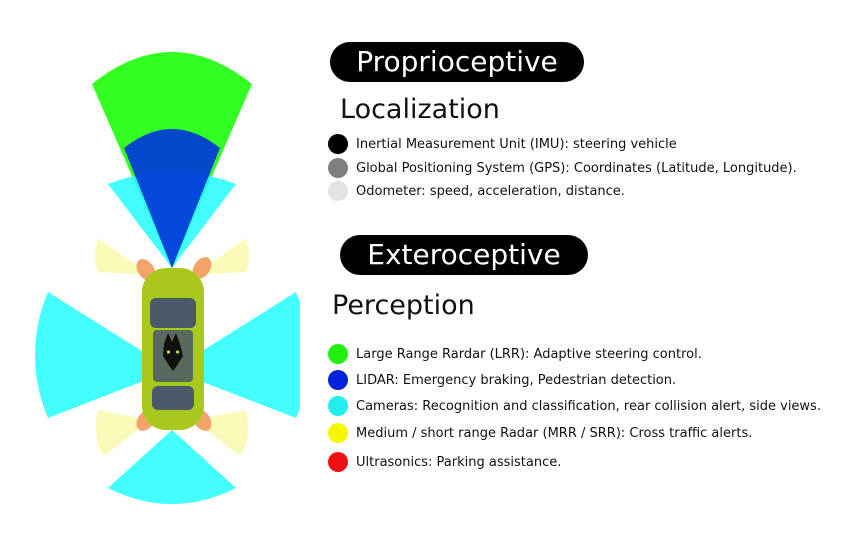  Describe the element at coordinates (420, 109) in the screenshot. I see `localization-title: Localization` at that location.